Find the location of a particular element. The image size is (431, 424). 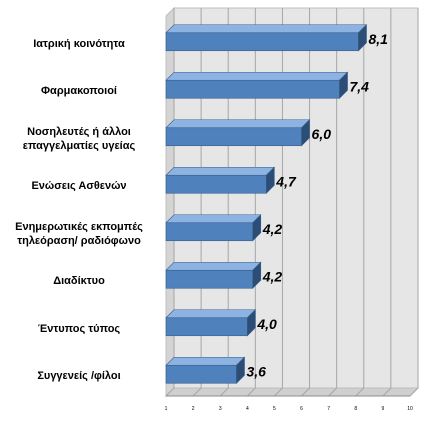

x-tick-label: 1 is located at coordinates (166, 409).